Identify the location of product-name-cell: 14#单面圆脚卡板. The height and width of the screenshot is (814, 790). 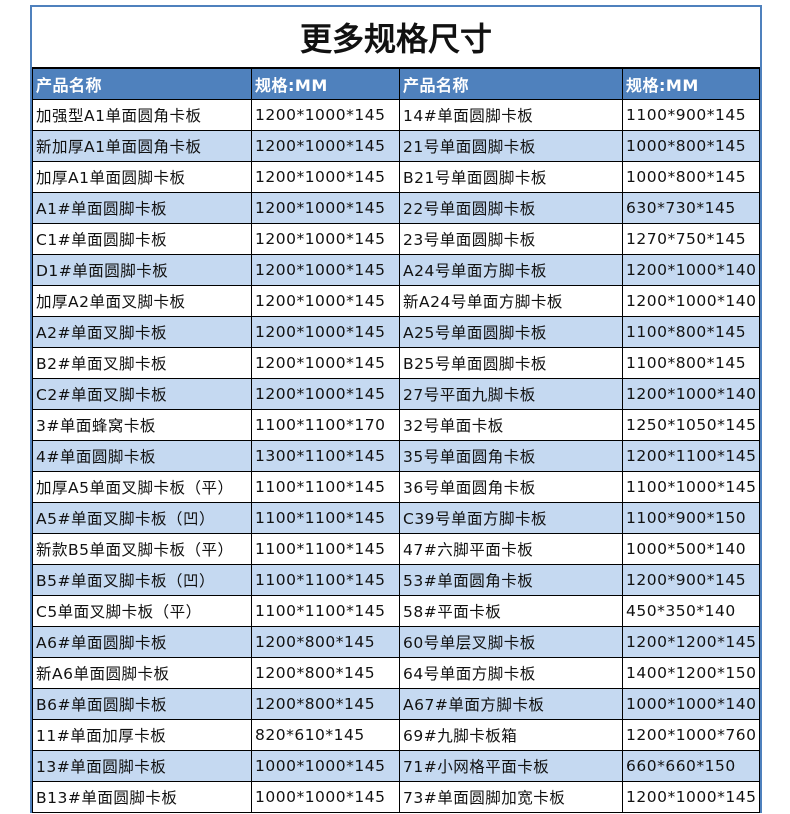
(511, 115).